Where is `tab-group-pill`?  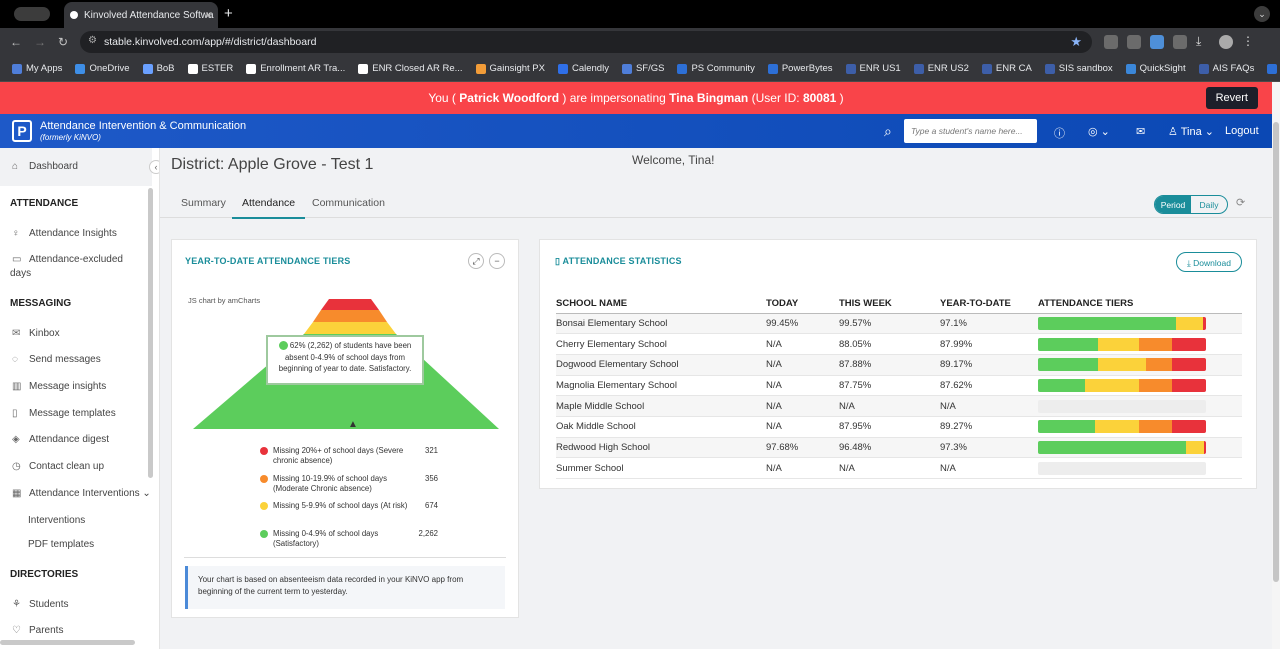 tab-group-pill is located at coordinates (32, 14).